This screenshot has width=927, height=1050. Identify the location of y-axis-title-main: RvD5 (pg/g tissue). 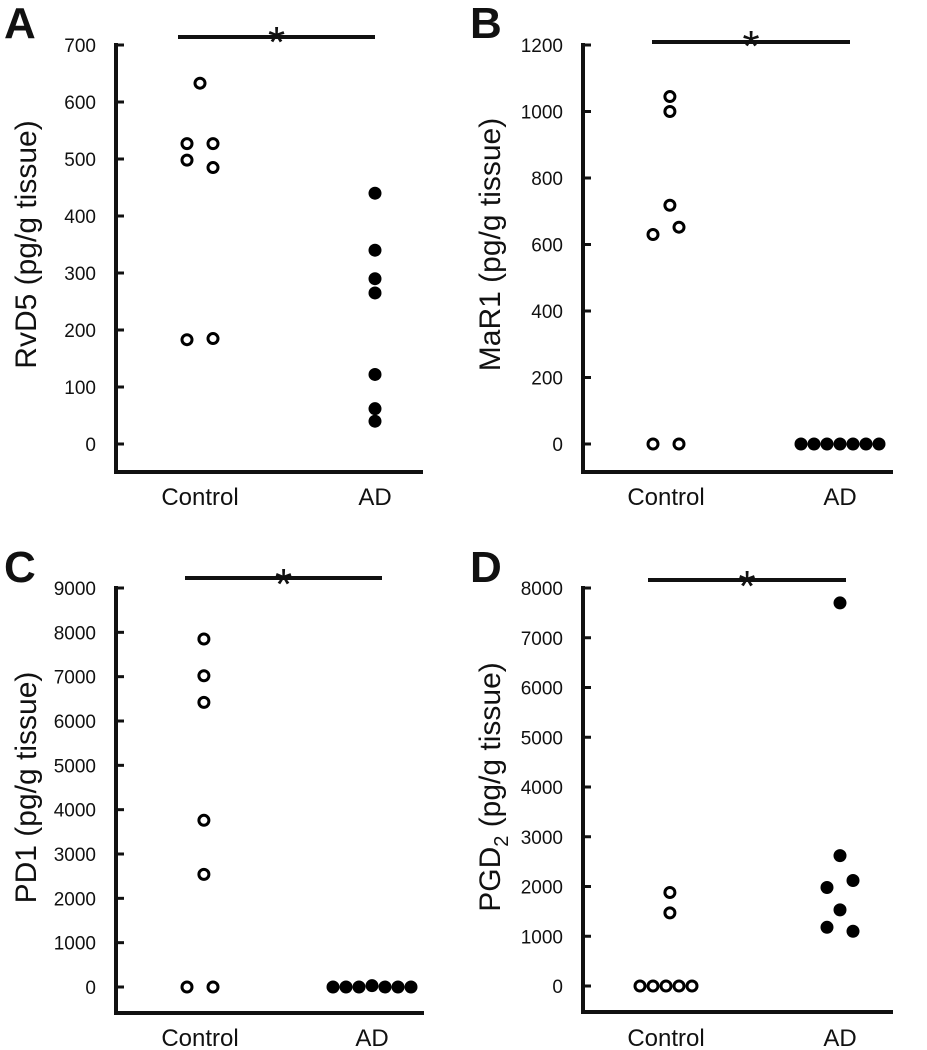
(26, 244).